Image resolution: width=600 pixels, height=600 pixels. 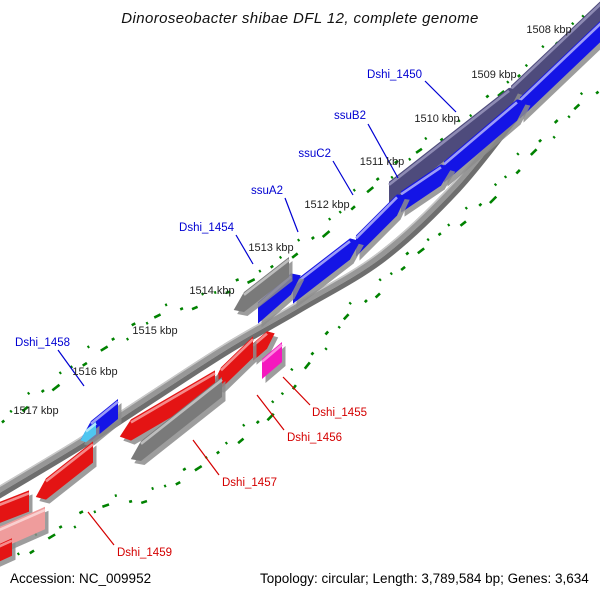 I want to click on gene-label-dshi-1454: Dshi_1454, so click(x=207, y=228).